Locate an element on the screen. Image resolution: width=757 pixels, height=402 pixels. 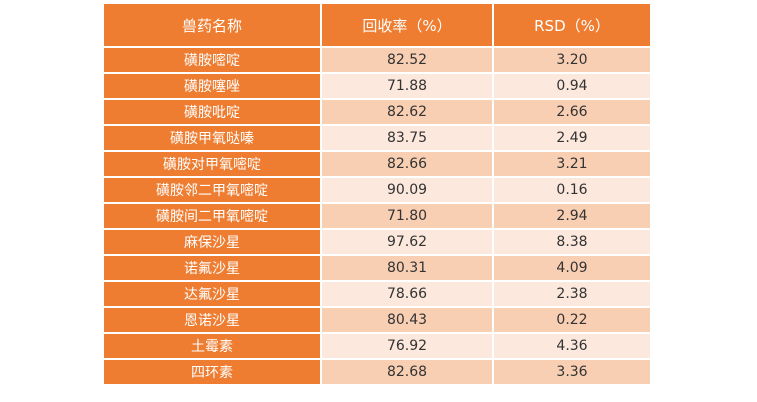
recovery-cell: 78.66 is located at coordinates (407, 294).